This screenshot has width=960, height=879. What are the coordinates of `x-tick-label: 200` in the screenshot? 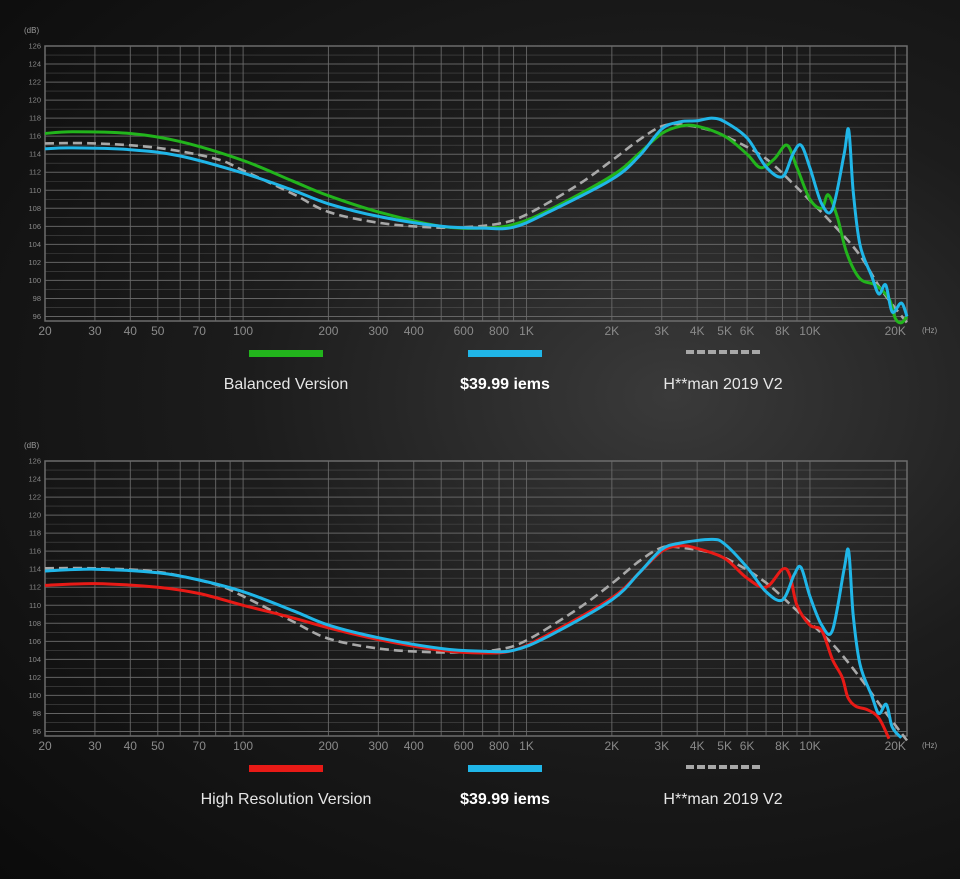 It's located at (328, 746).